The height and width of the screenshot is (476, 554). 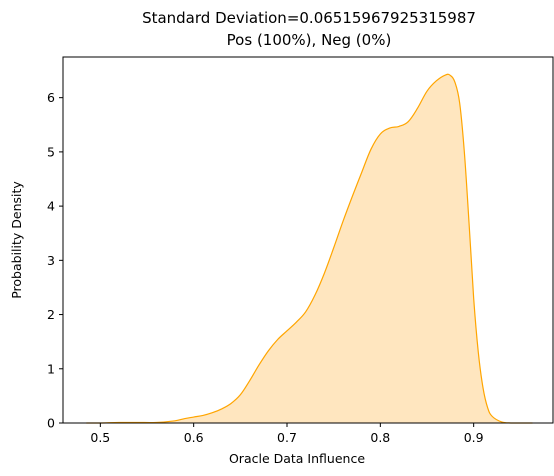 What do you see at coordinates (51, 206) in the screenshot?
I see `y-tick-label: 4` at bounding box center [51, 206].